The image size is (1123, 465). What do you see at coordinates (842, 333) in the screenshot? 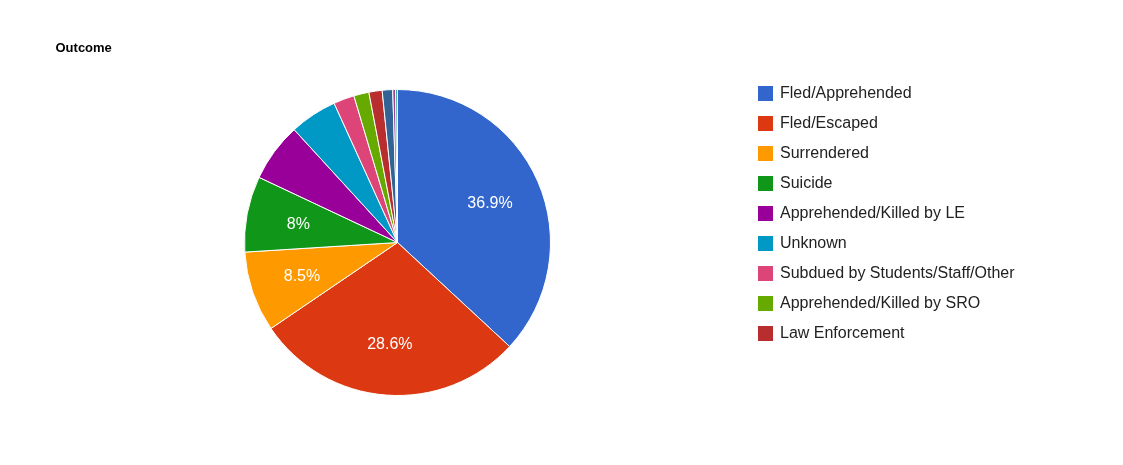
I see `legend-label: Law Enforcement` at bounding box center [842, 333].